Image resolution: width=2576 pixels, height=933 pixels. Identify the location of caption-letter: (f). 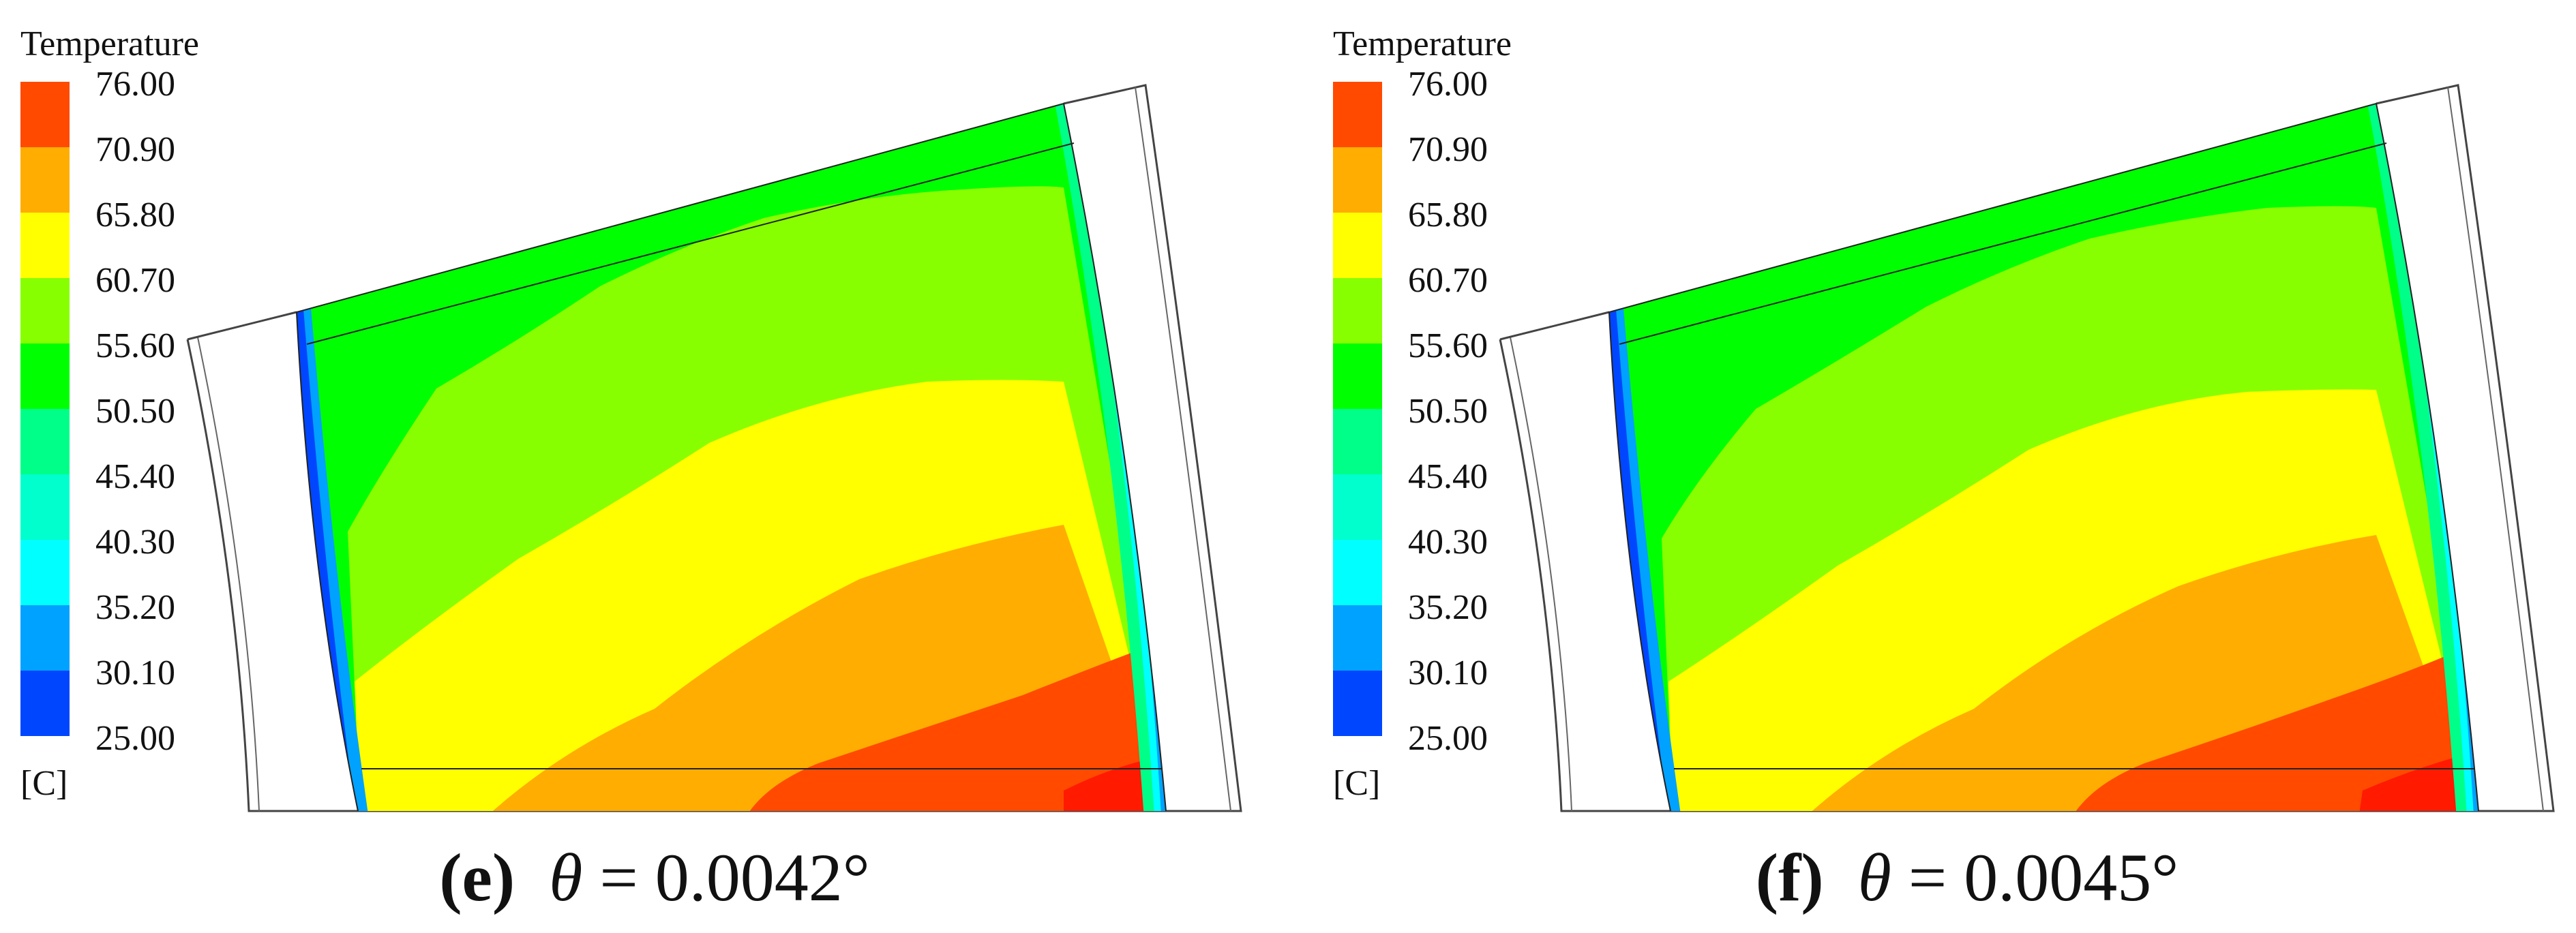
(1789, 878).